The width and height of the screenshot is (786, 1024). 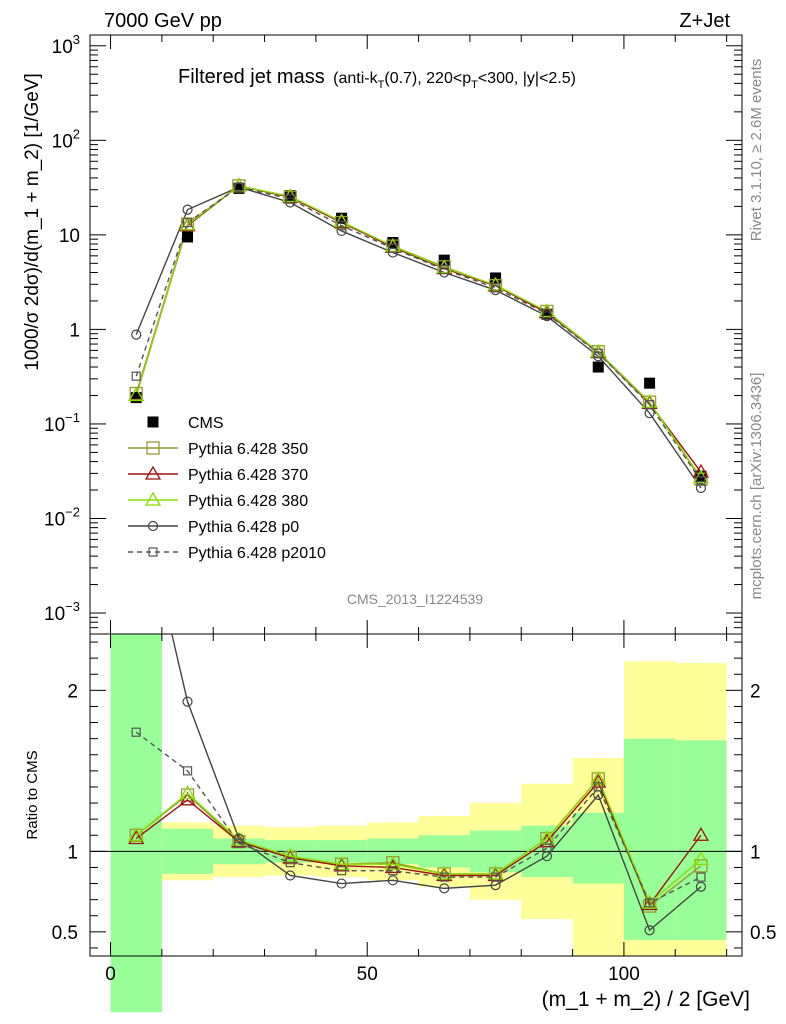 I want to click on legend-label-cms: CMS, so click(x=206, y=423).